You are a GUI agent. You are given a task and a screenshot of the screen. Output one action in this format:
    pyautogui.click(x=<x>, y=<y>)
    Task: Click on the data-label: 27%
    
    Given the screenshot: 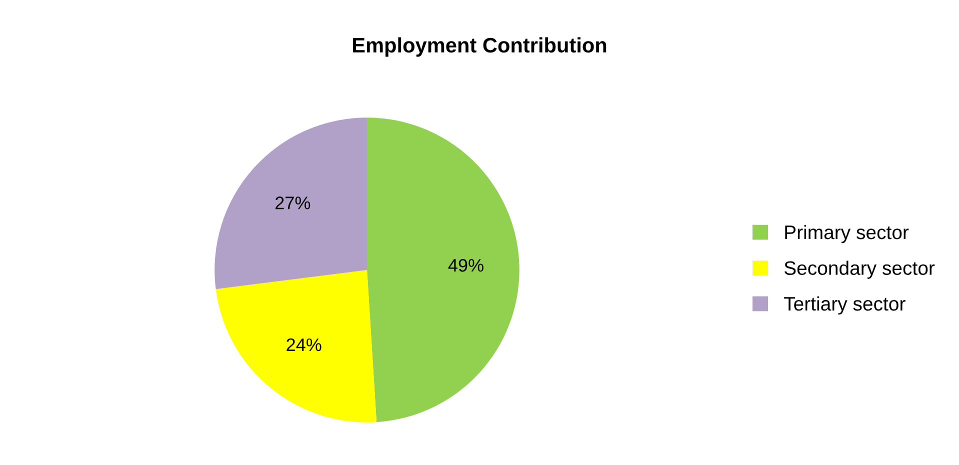 What is the action you would take?
    pyautogui.click(x=293, y=203)
    